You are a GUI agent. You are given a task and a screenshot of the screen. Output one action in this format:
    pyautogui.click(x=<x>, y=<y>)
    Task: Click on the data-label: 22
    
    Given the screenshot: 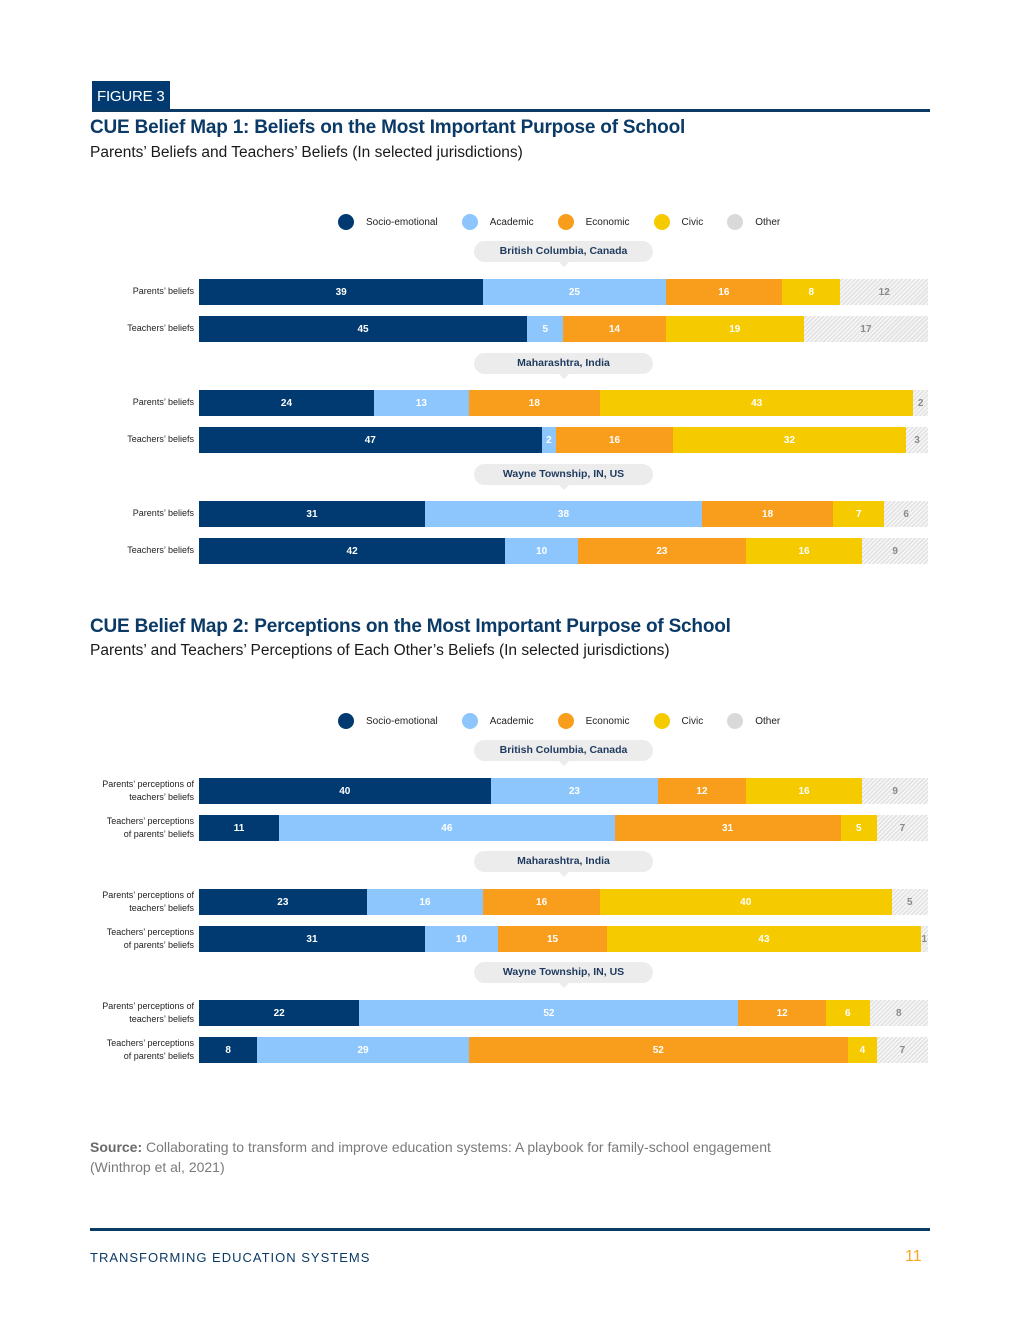 What is the action you would take?
    pyautogui.click(x=279, y=1013)
    